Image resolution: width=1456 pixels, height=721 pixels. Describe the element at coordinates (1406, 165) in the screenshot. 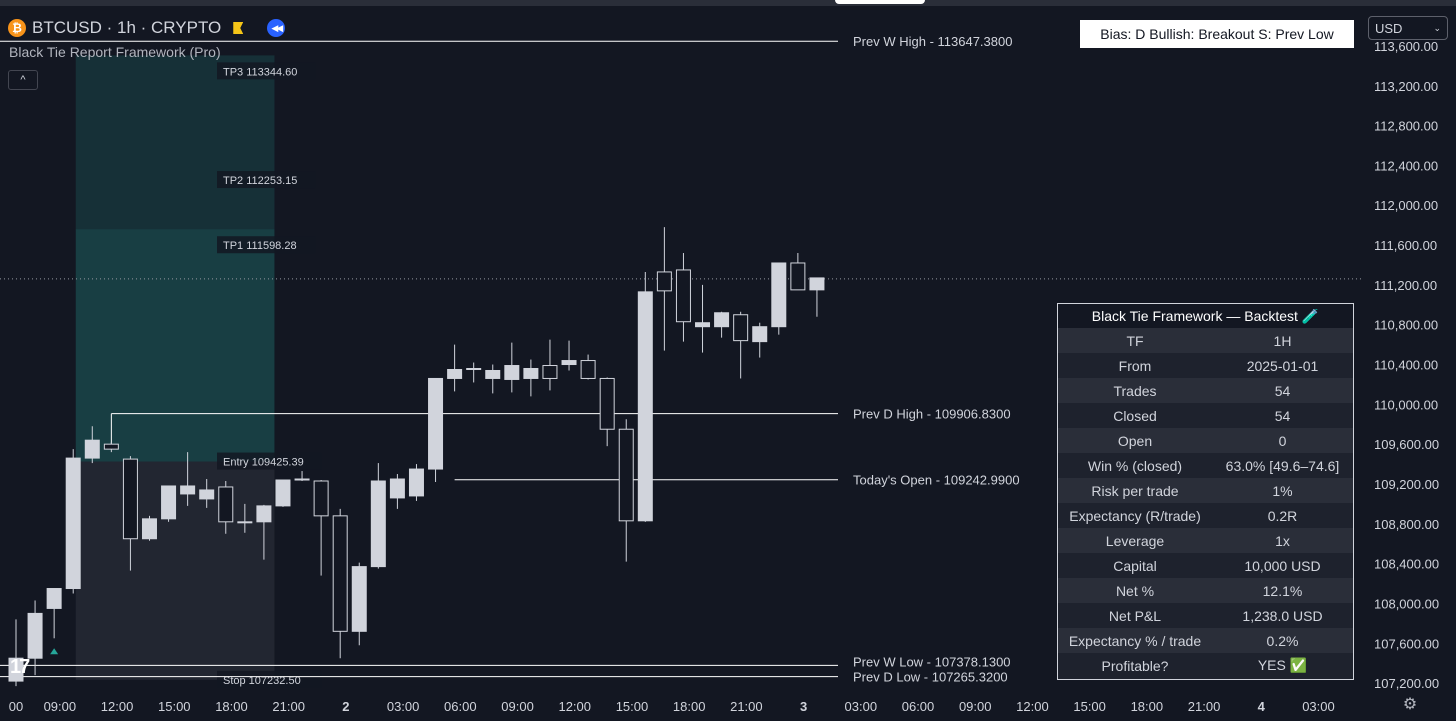

I see `price-tick-label: 112,400.00` at that location.